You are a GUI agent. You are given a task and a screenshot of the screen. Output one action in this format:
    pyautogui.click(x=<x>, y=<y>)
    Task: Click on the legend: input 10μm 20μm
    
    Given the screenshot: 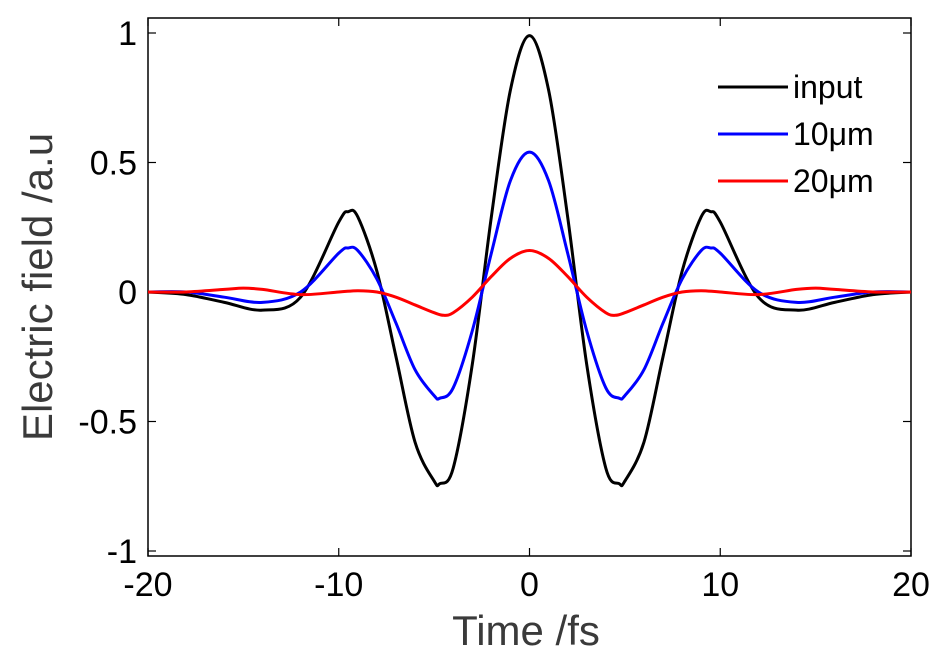 What is the action you would take?
    pyautogui.click(x=796, y=134)
    